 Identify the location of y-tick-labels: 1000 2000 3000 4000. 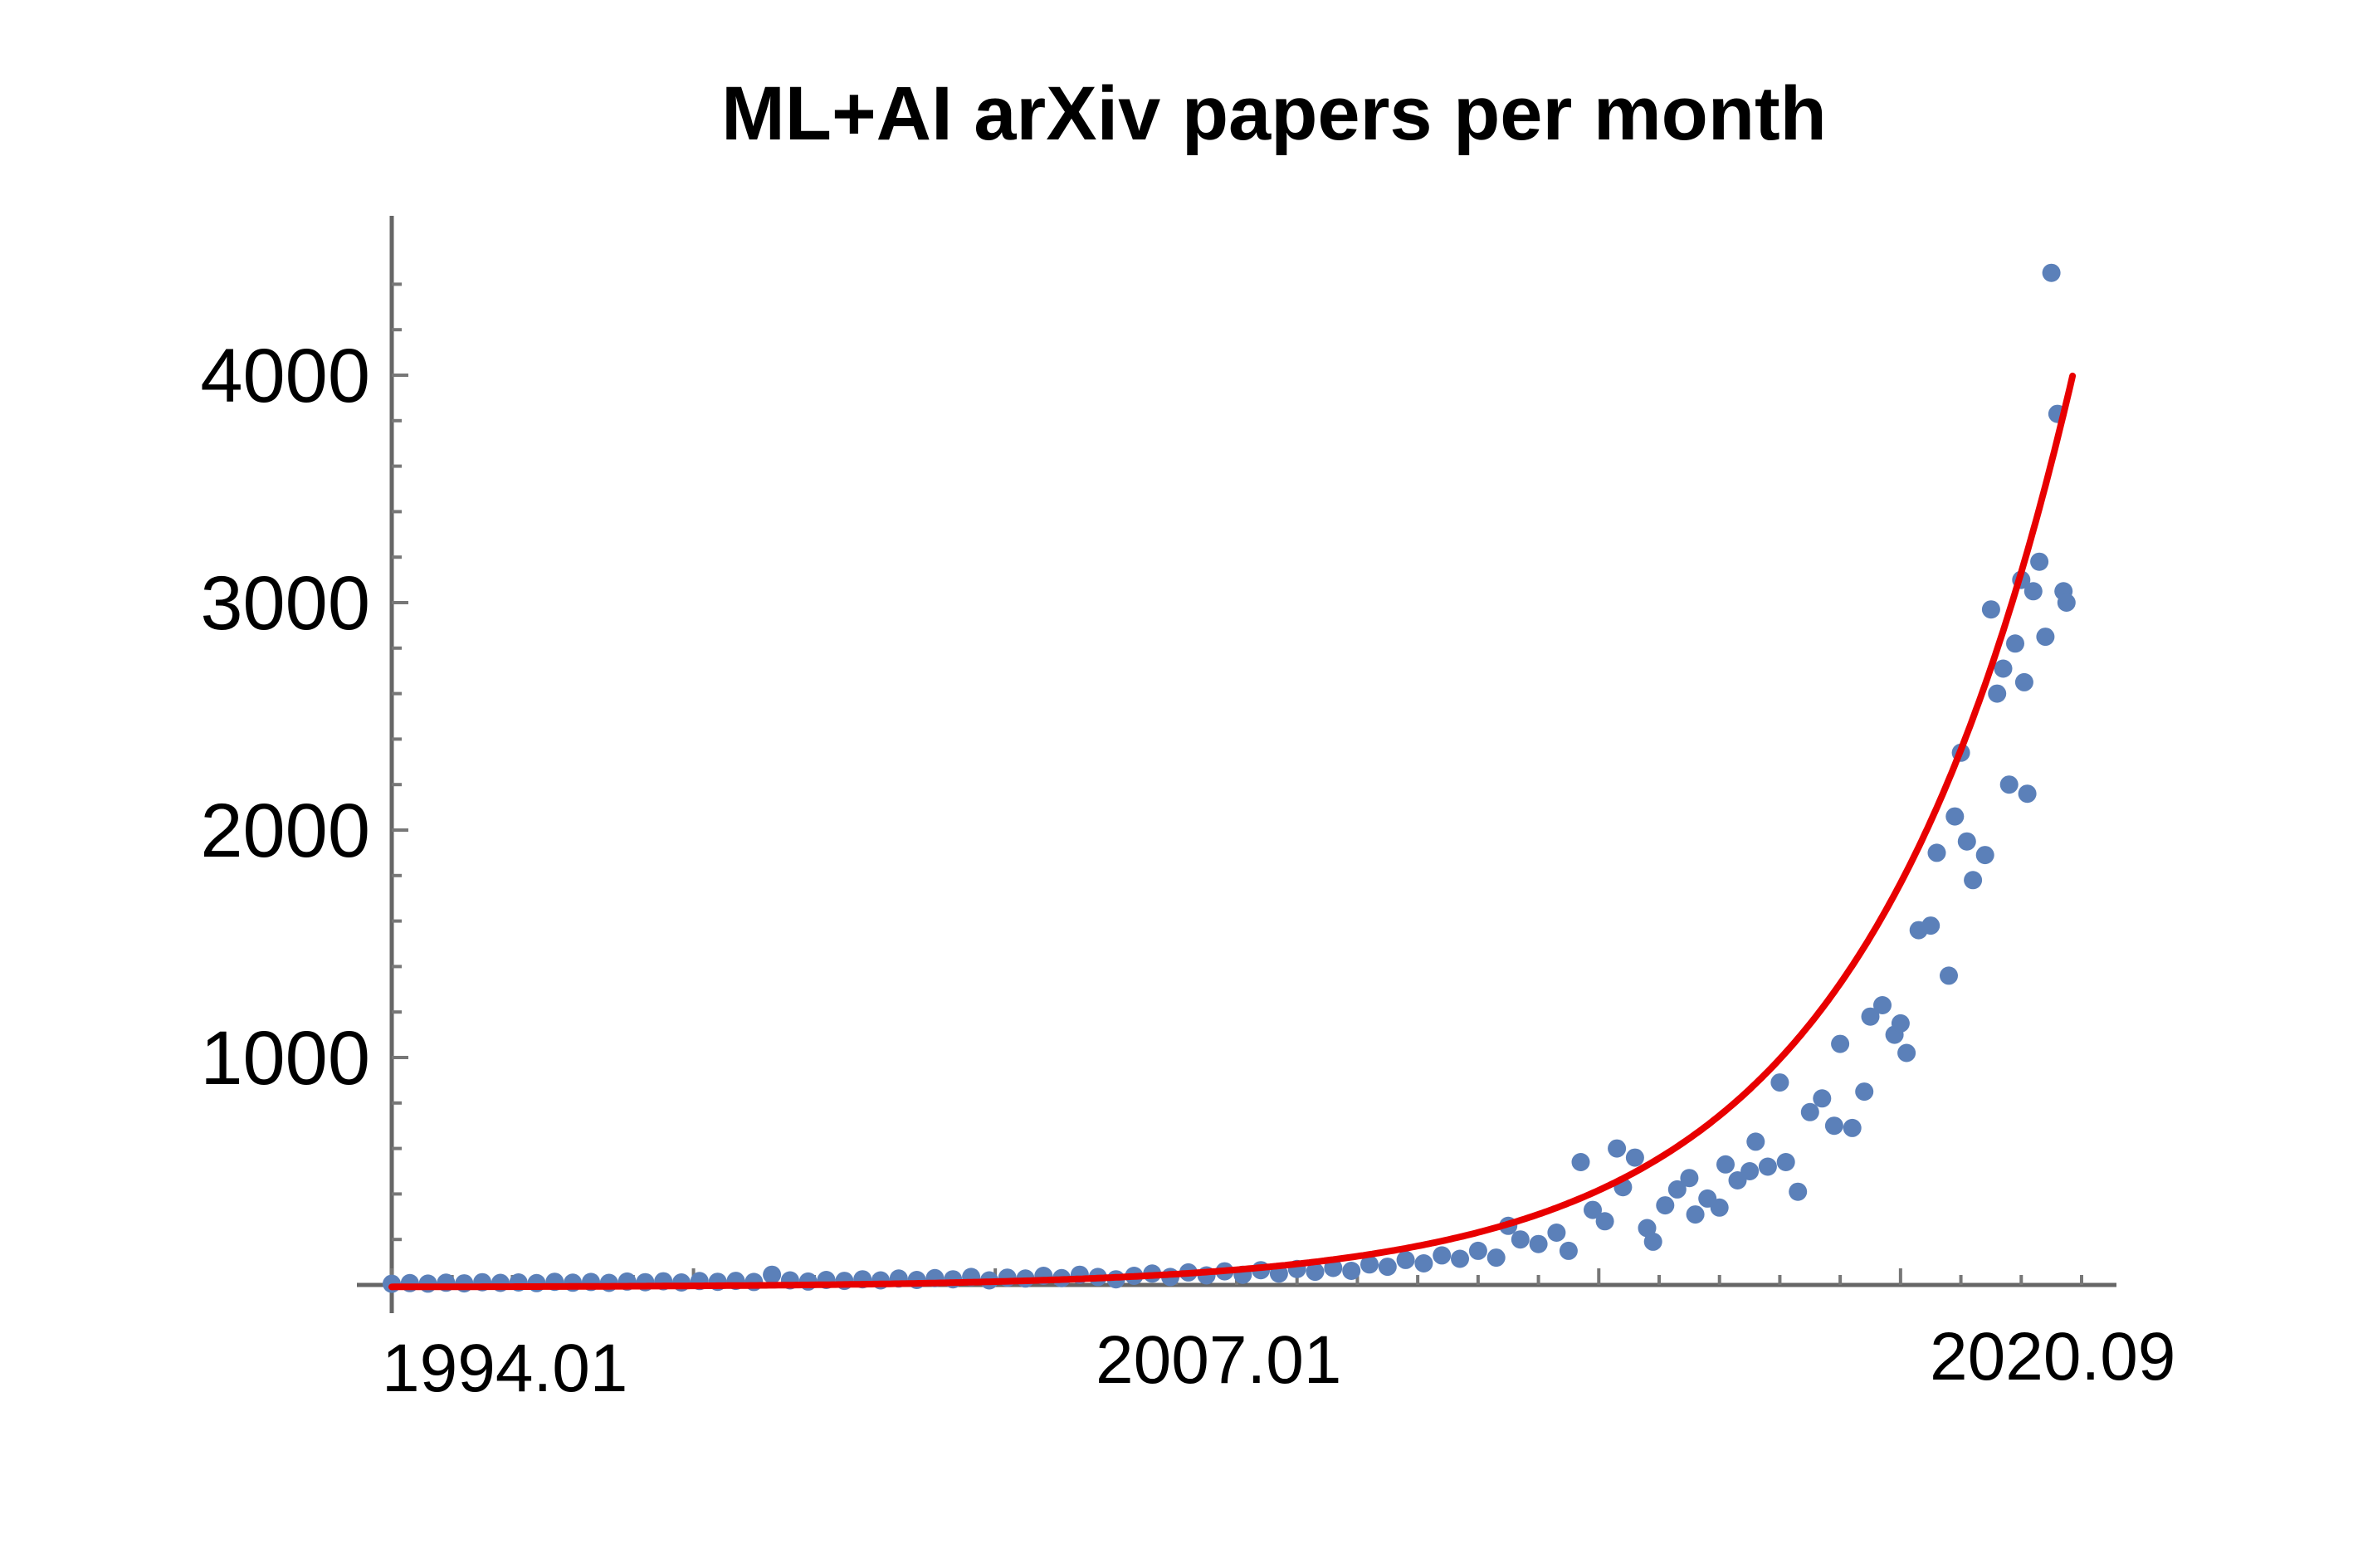
(285, 718).